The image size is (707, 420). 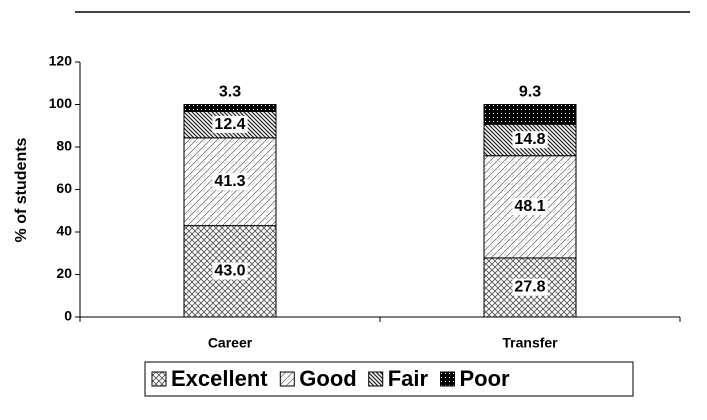 I want to click on value-label: 41.3, so click(x=229, y=181).